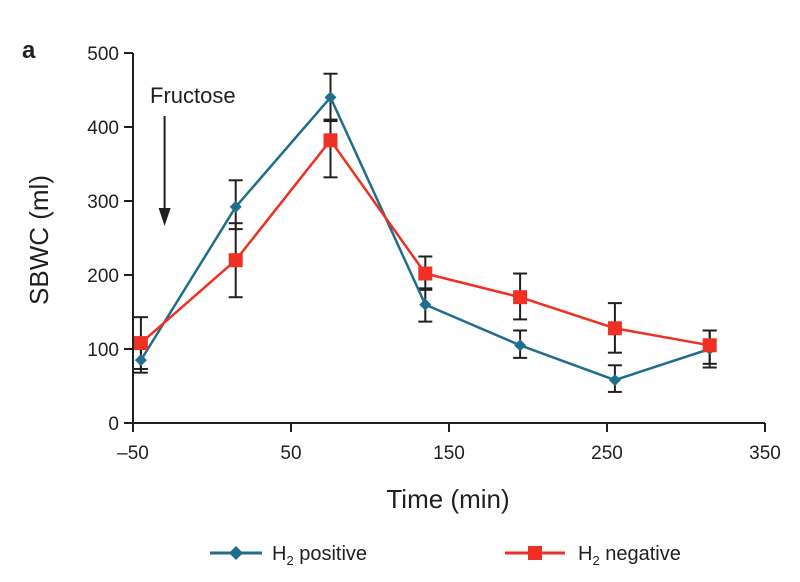  What do you see at coordinates (103, 350) in the screenshot?
I see `y-tick-label: 100` at bounding box center [103, 350].